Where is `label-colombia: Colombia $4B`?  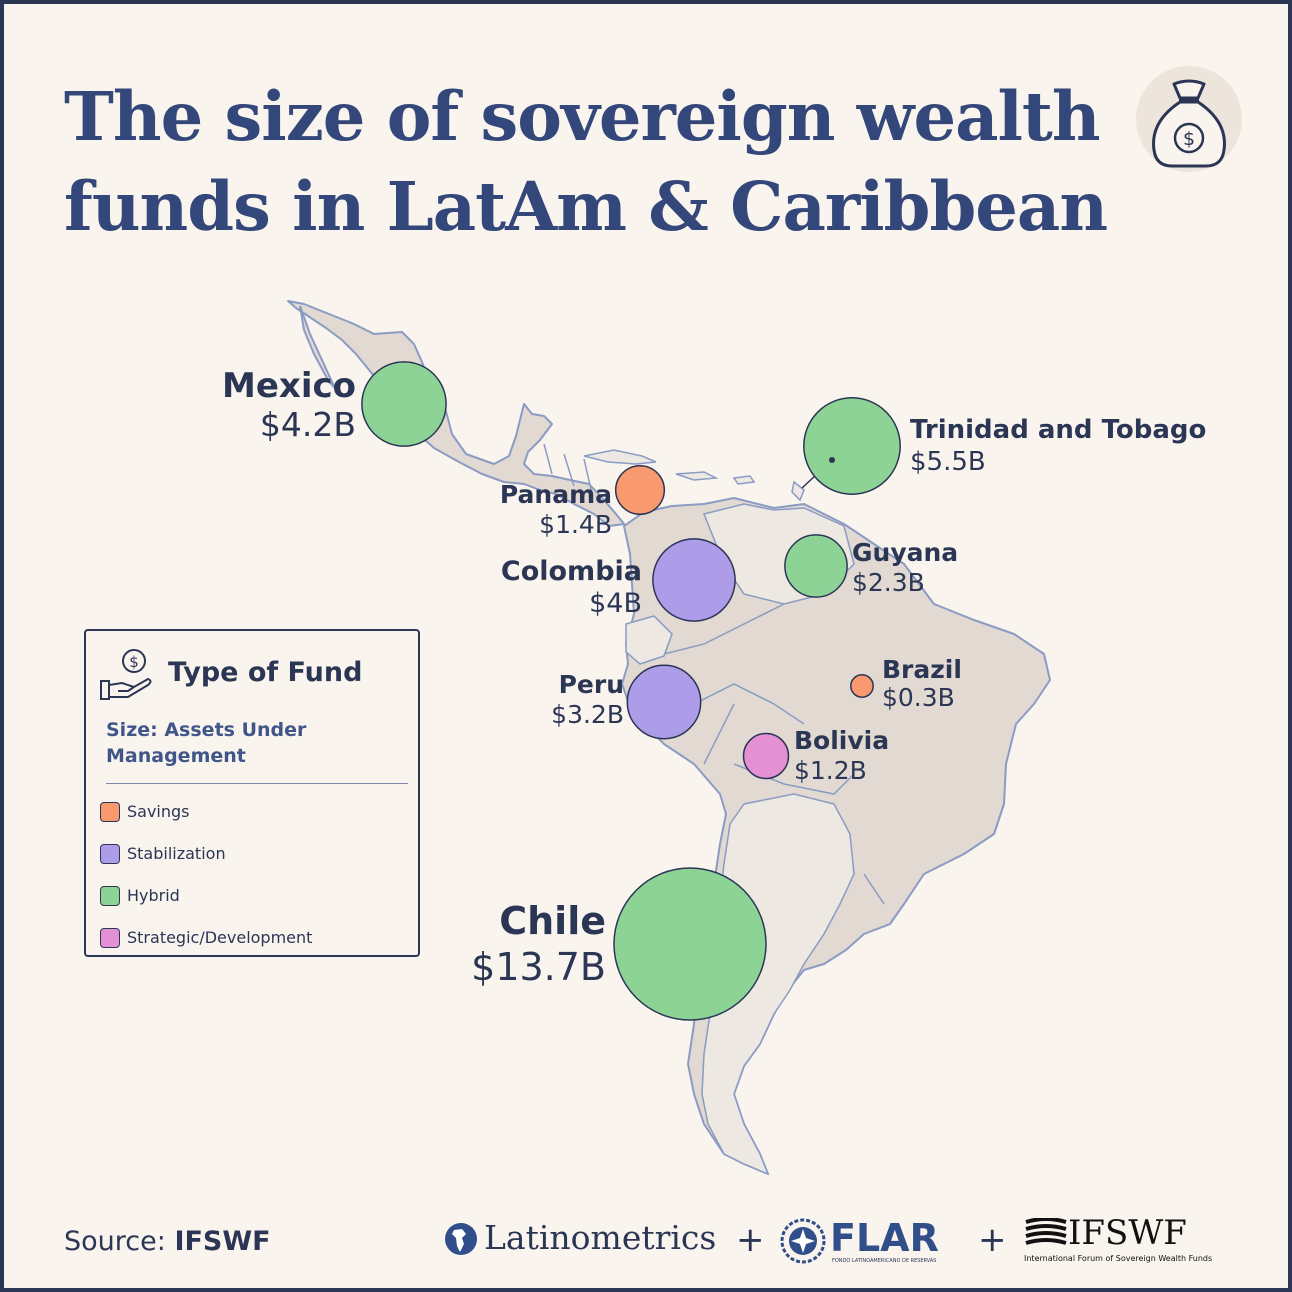 label-colombia: Colombia $4B is located at coordinates (571, 588).